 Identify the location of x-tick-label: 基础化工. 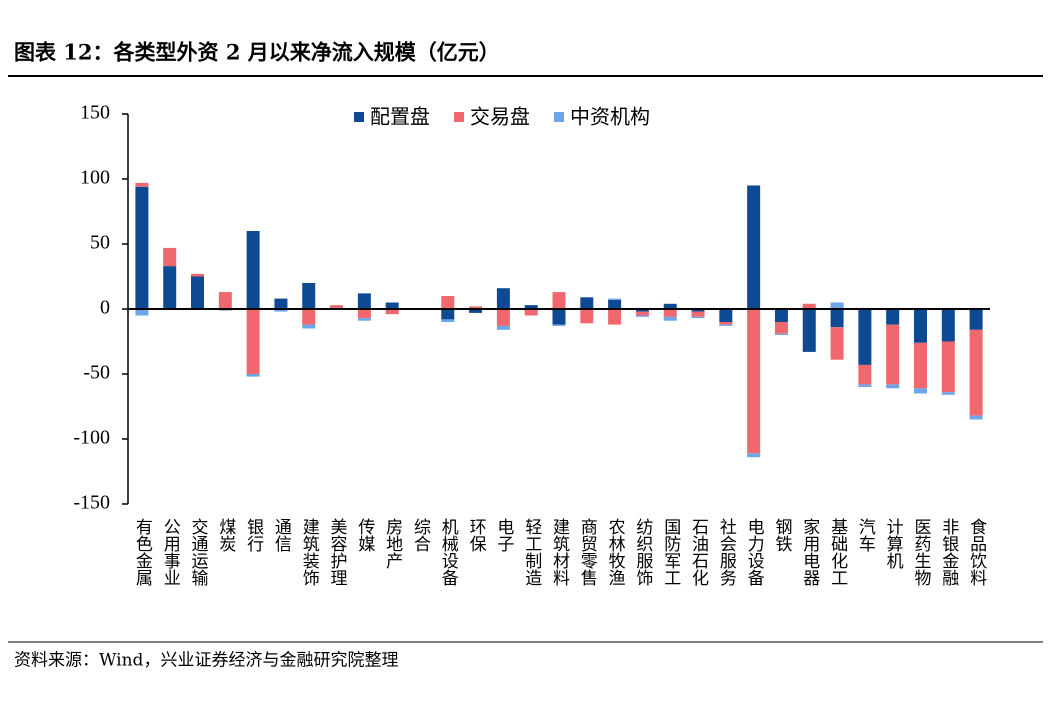
(837, 552).